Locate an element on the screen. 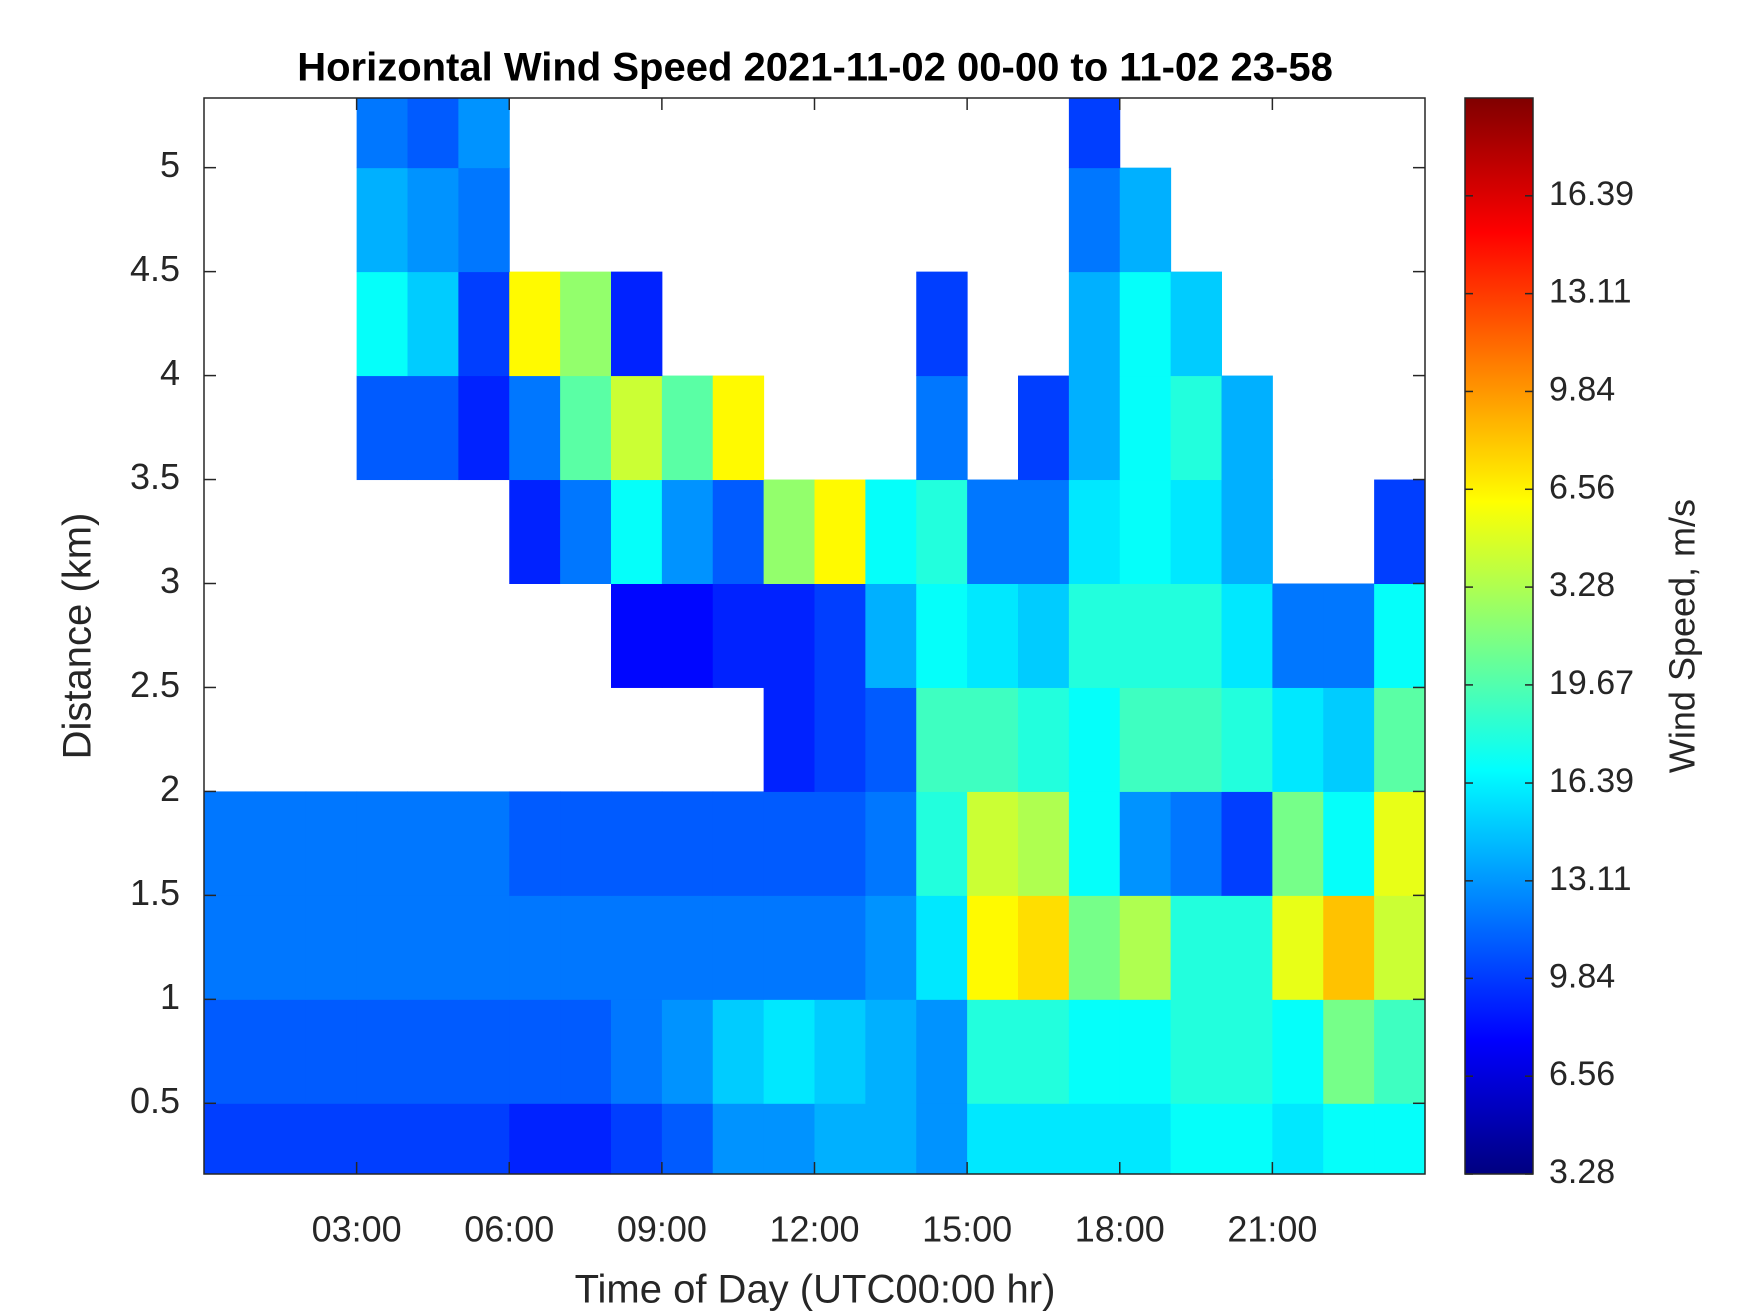 The width and height of the screenshot is (1750, 1313). colorbar-tick-label: 3.28 is located at coordinates (1582, 1172).